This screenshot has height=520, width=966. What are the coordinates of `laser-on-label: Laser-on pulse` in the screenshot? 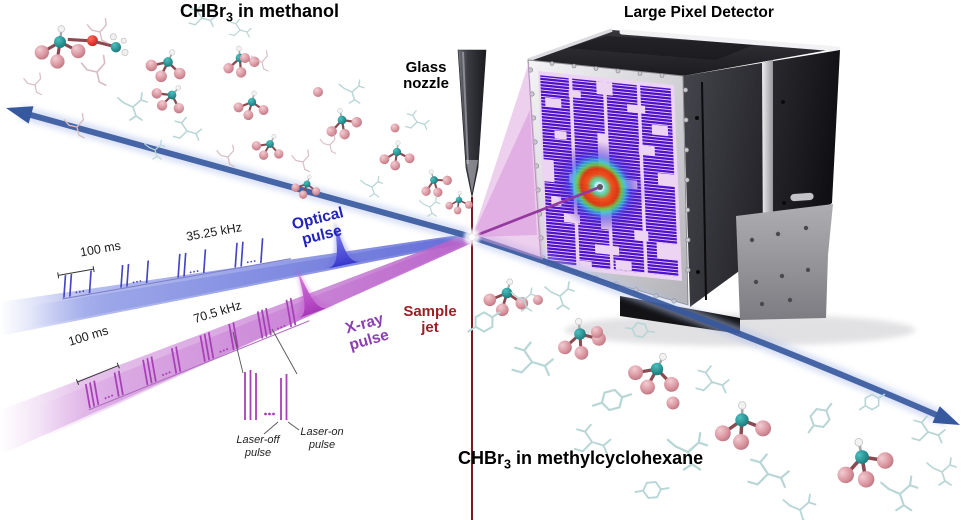 It's located at (322, 439).